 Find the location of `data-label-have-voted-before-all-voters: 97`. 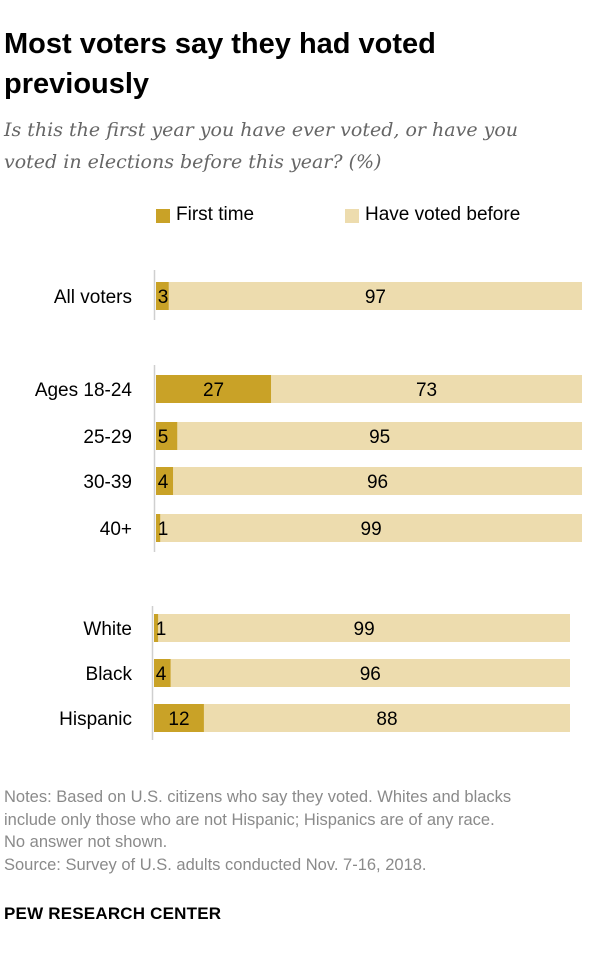

data-label-have-voted-before-all-voters: 97 is located at coordinates (375, 297).